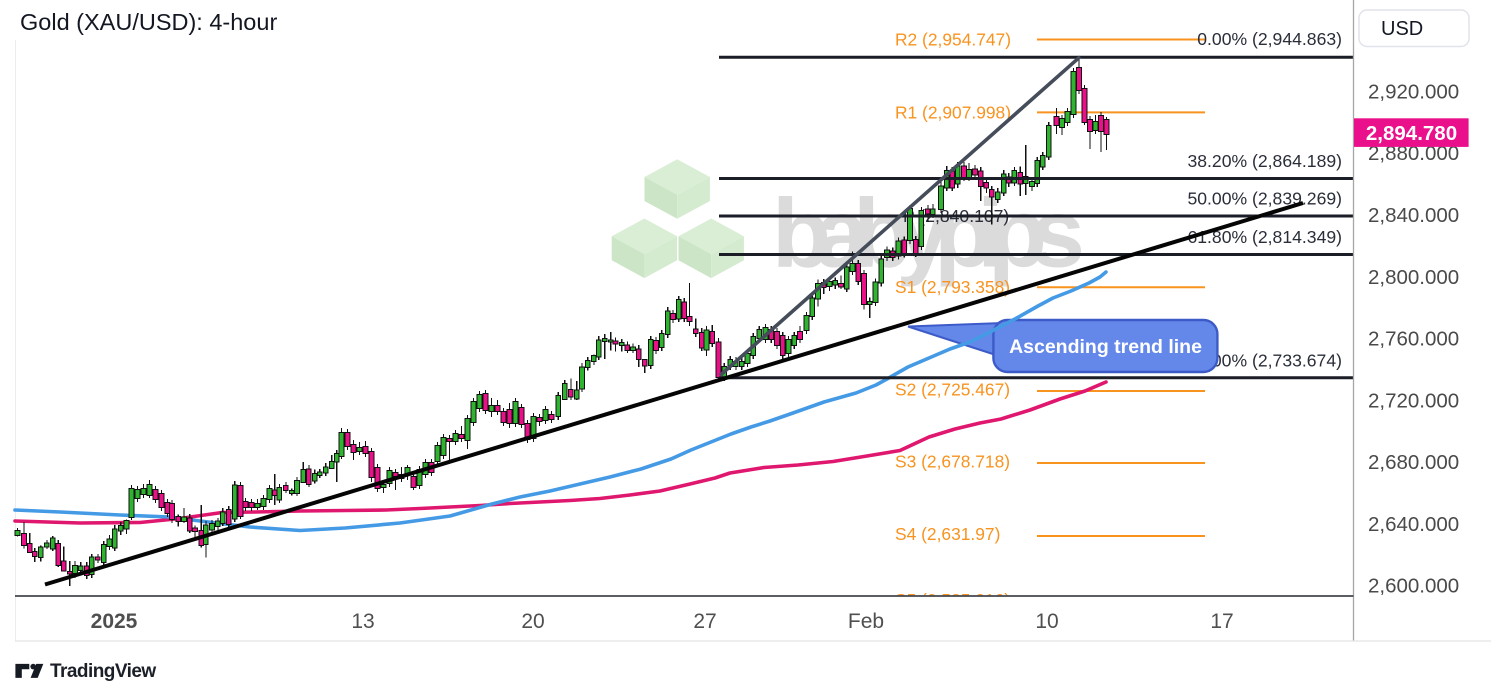  I want to click on svg-text: 2,920.000, so click(1413, 92).